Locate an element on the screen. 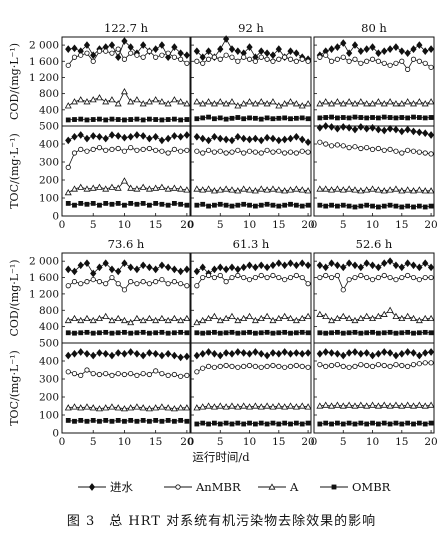 This screenshot has height=537, width=443. panel-5-x-tick-label: 20 is located at coordinates (430, 442).